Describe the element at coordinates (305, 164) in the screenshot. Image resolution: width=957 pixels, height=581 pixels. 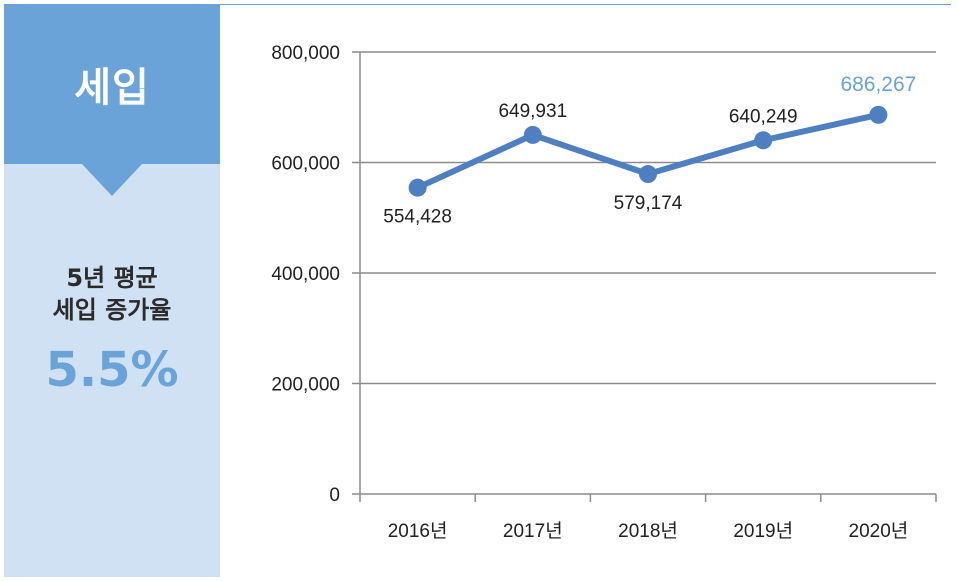
I see `y-tick-label: 600,000` at that location.